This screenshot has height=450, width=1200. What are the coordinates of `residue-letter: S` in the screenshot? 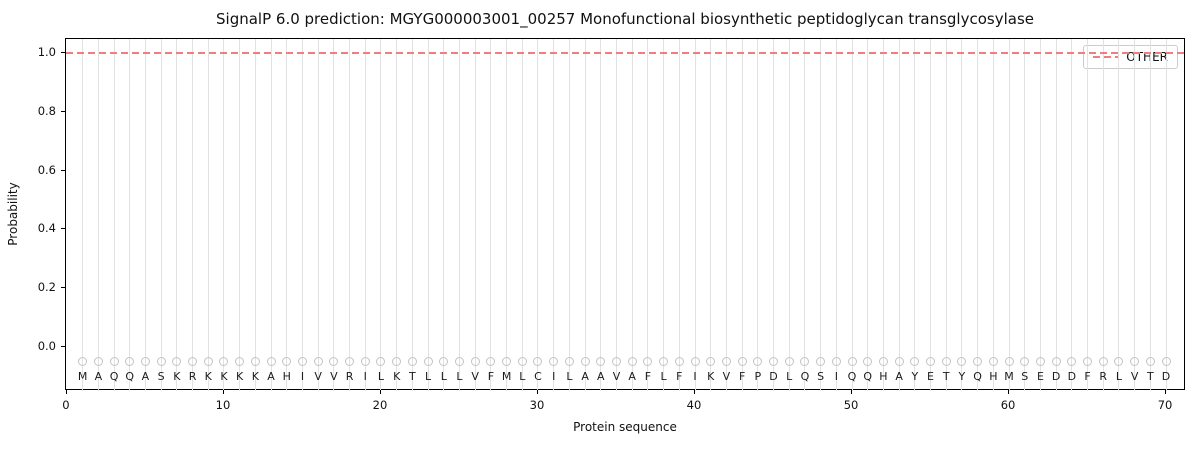 It's located at (161, 377).